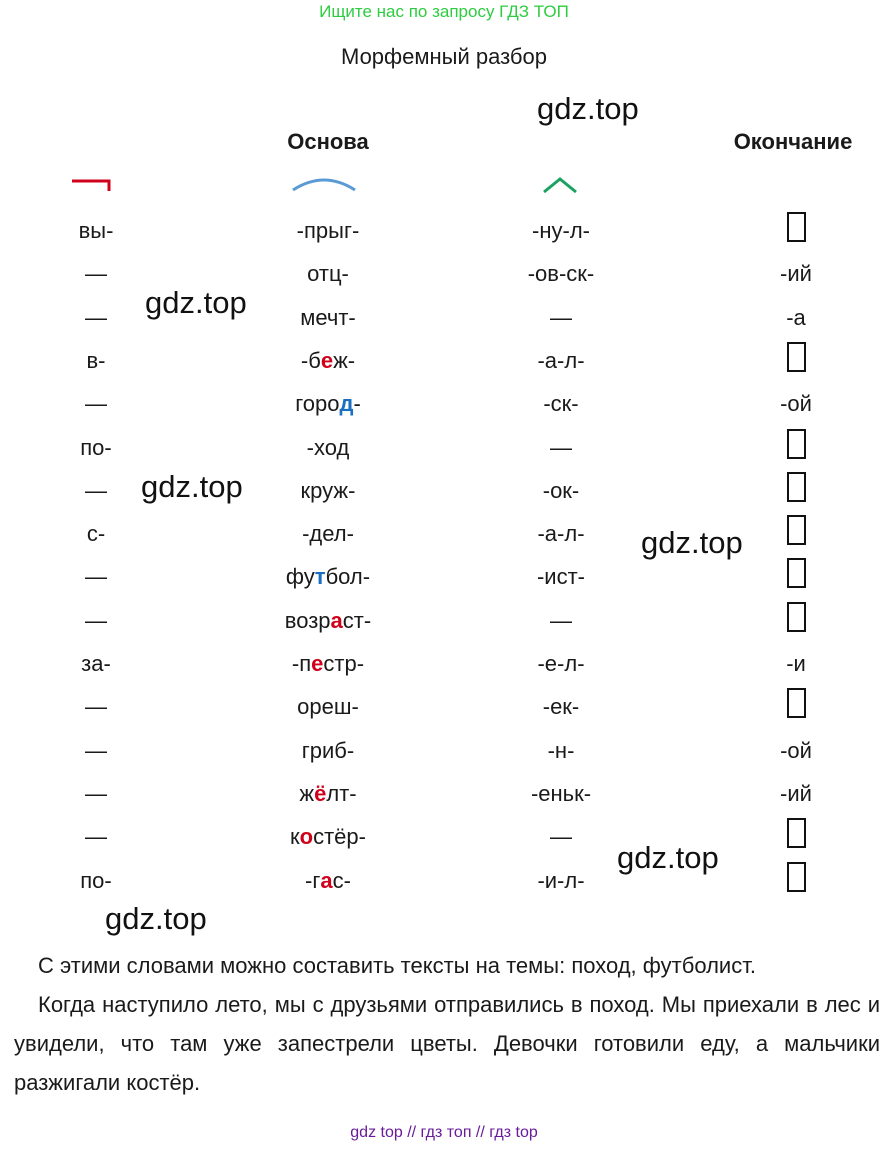 This screenshot has width=889, height=1149. I want to click on root-cell: -ход, so click(328, 448).